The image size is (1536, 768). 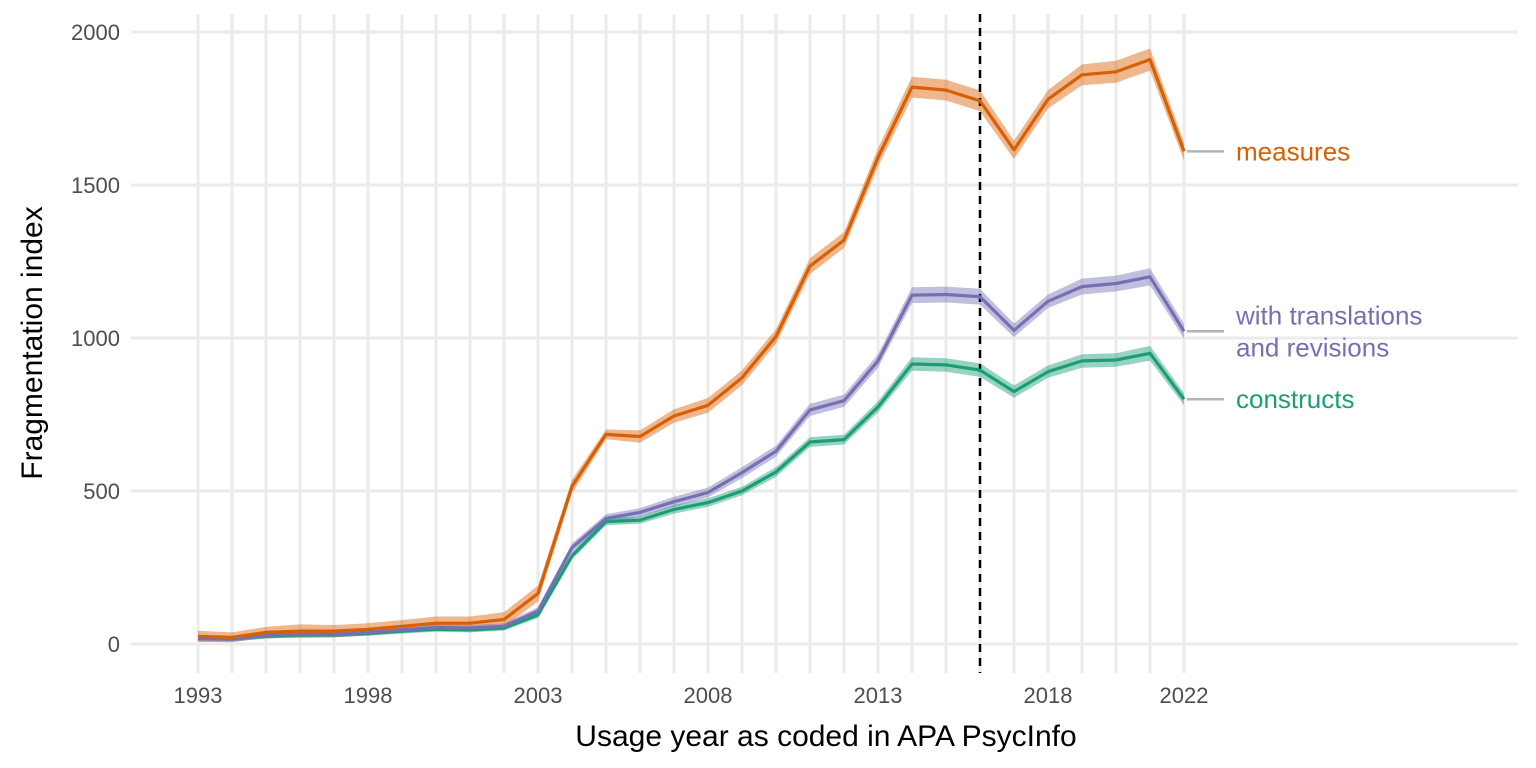 What do you see at coordinates (1293, 151) in the screenshot?
I see `series-label-text: measures` at bounding box center [1293, 151].